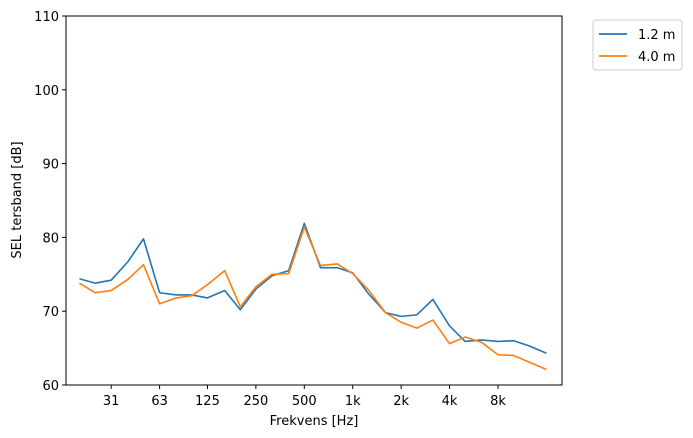 The width and height of the screenshot is (693, 438). What do you see at coordinates (656, 57) in the screenshot?
I see `legend-label-2: 4.0 m` at bounding box center [656, 57].